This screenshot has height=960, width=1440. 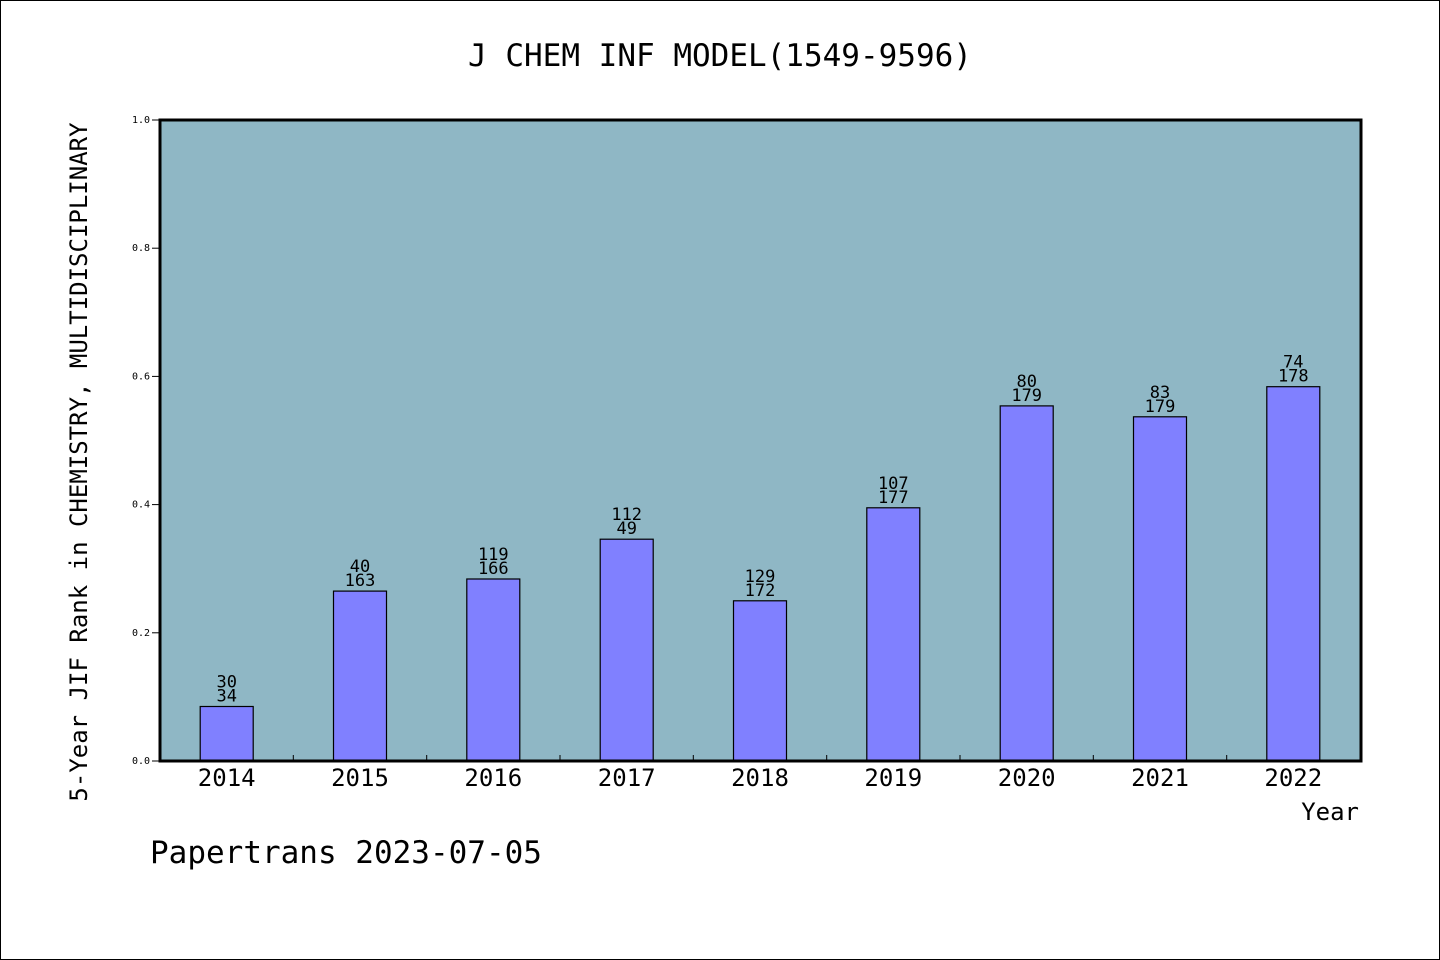 What do you see at coordinates (141, 248) in the screenshot?
I see `y-tick-label: 0.8` at bounding box center [141, 248].